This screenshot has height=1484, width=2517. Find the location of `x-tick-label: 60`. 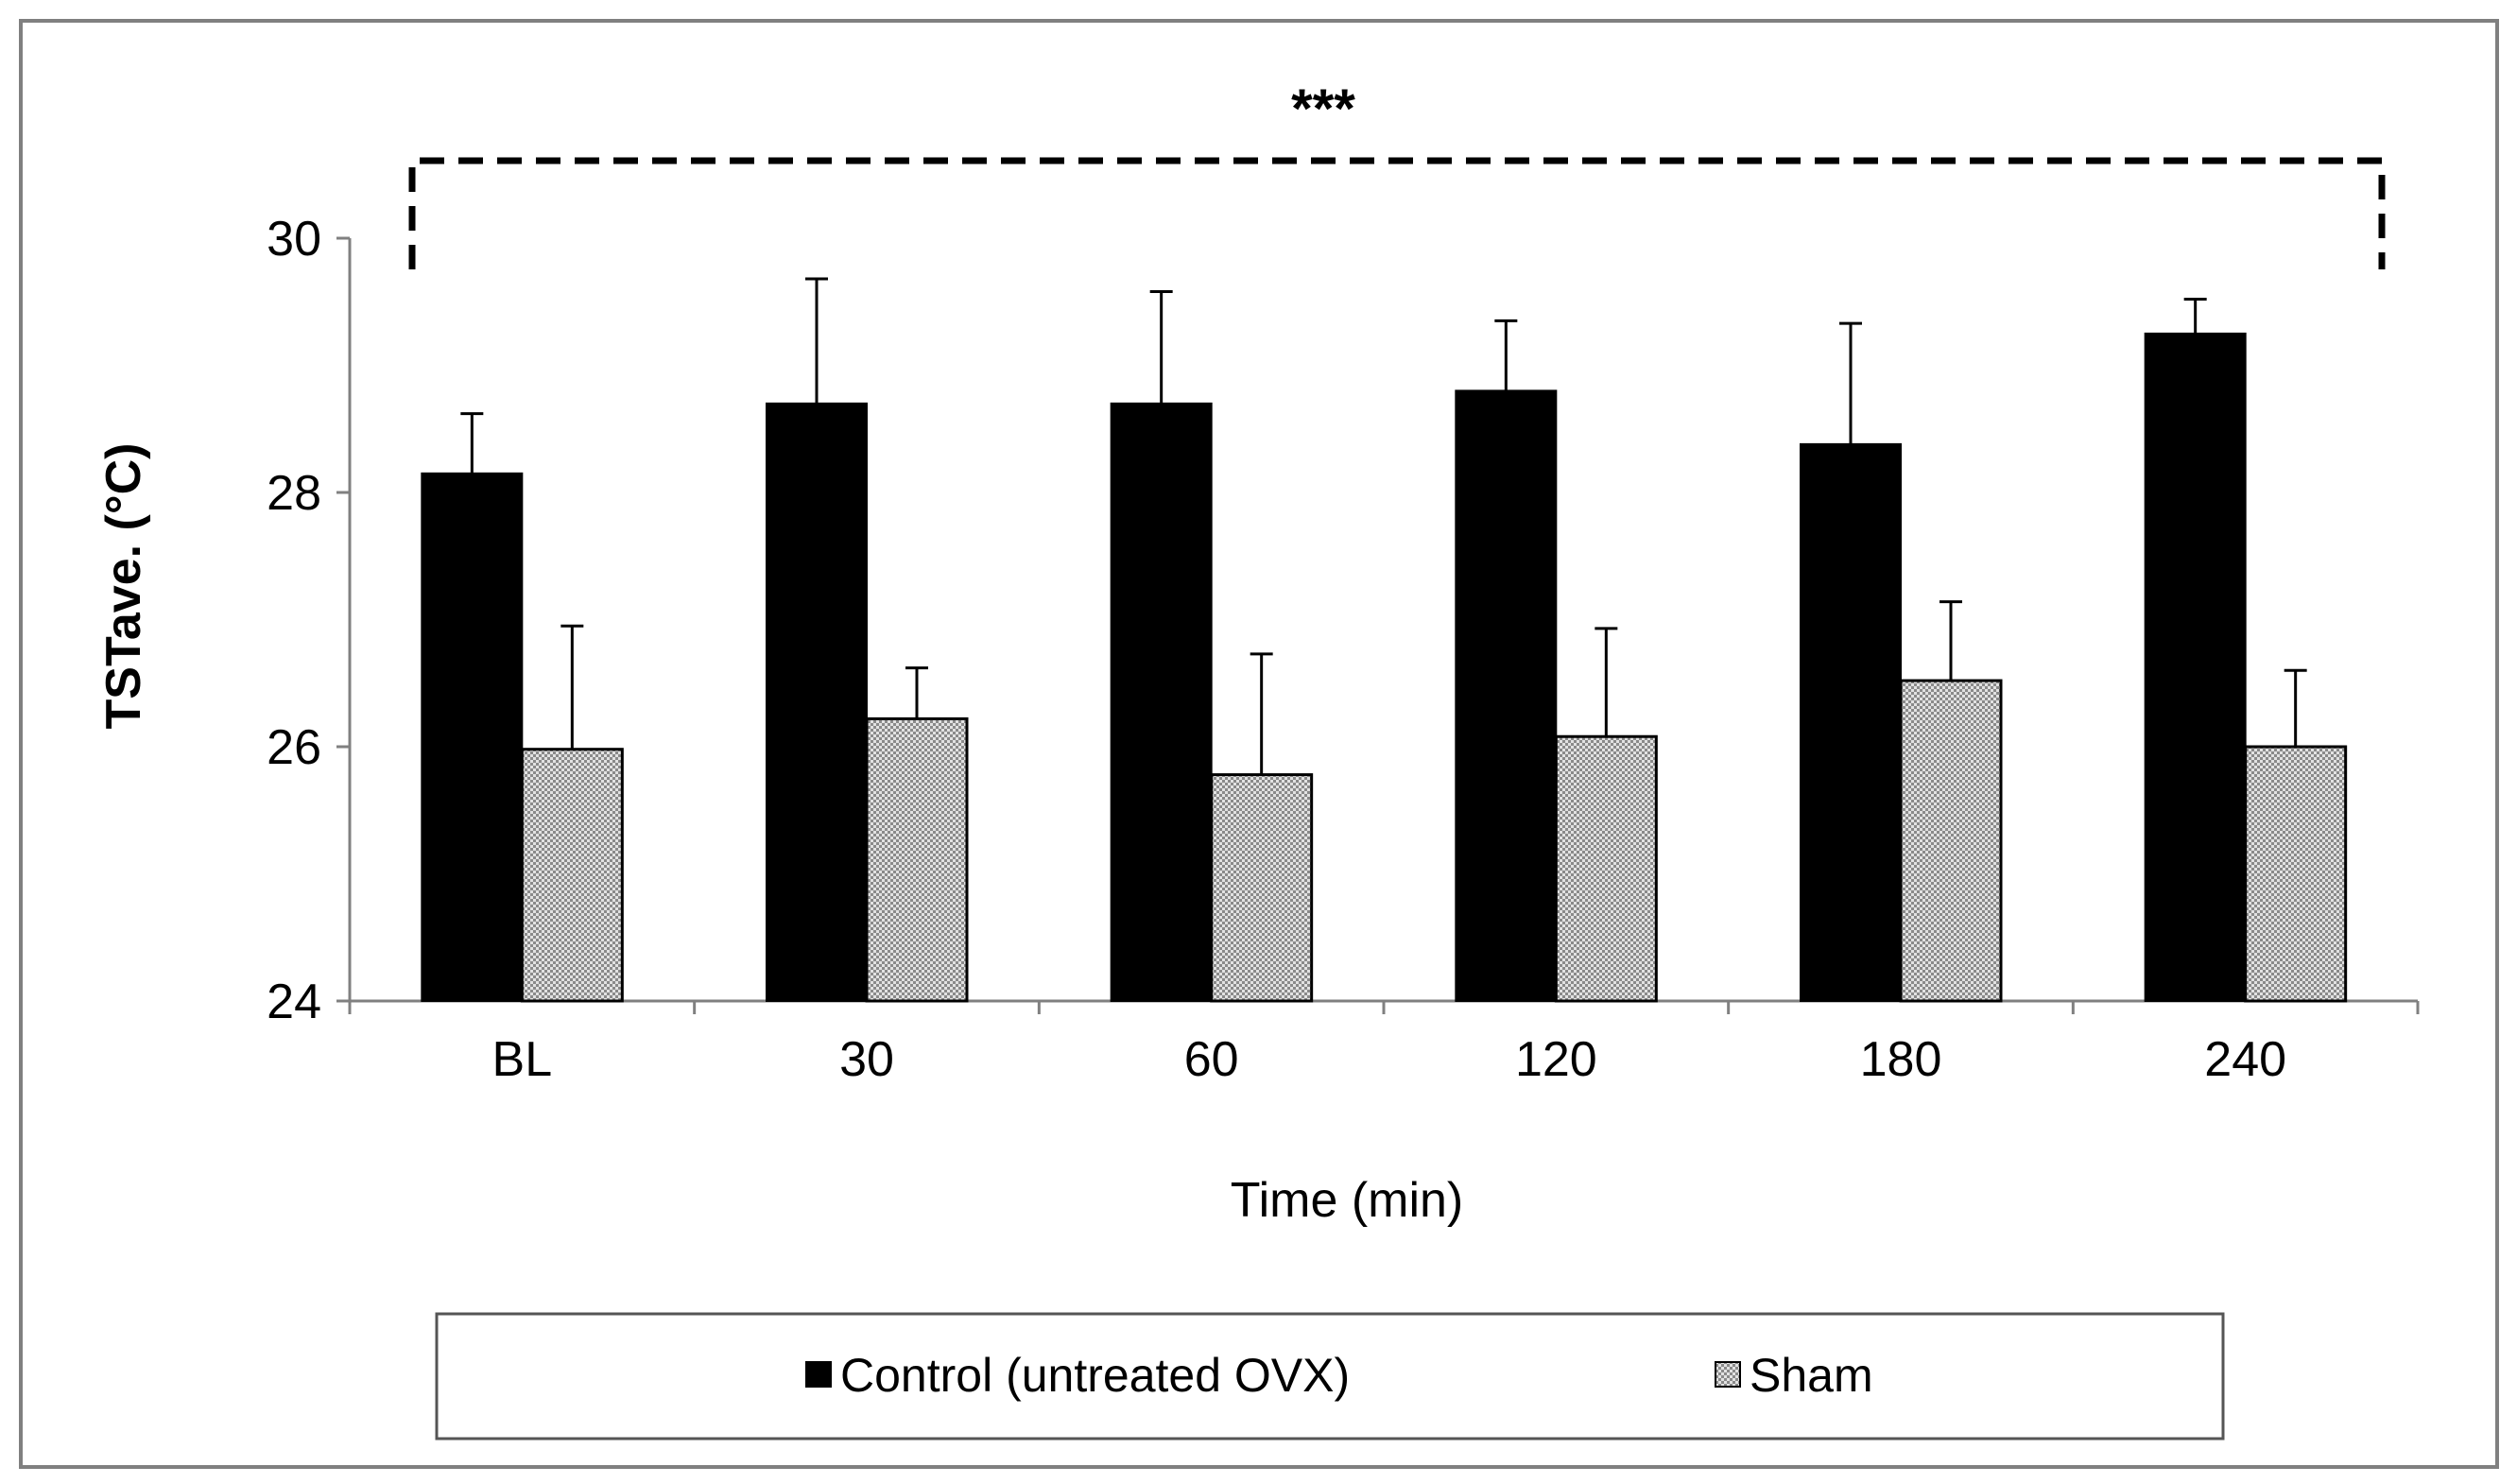

x-tick-label: 60 is located at coordinates (1211, 1059).